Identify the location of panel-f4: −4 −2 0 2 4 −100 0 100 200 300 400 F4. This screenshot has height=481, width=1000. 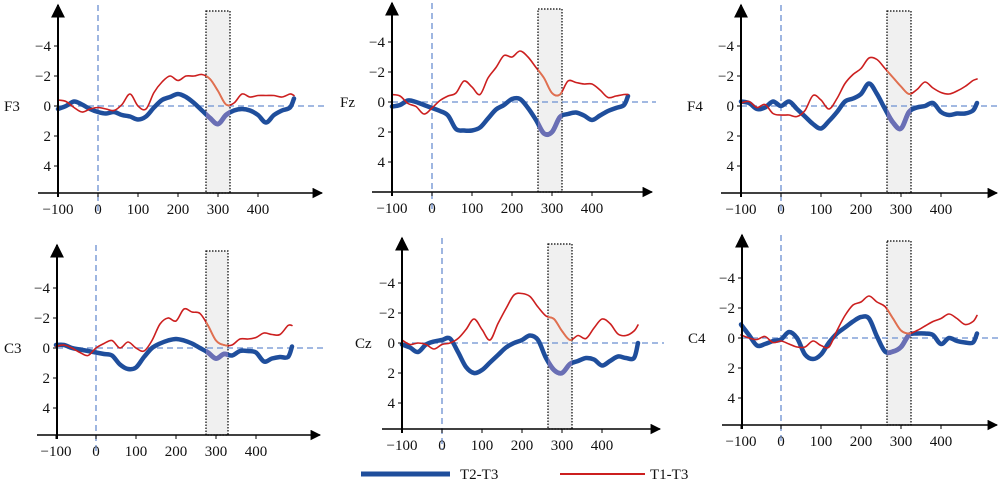
(843, 110).